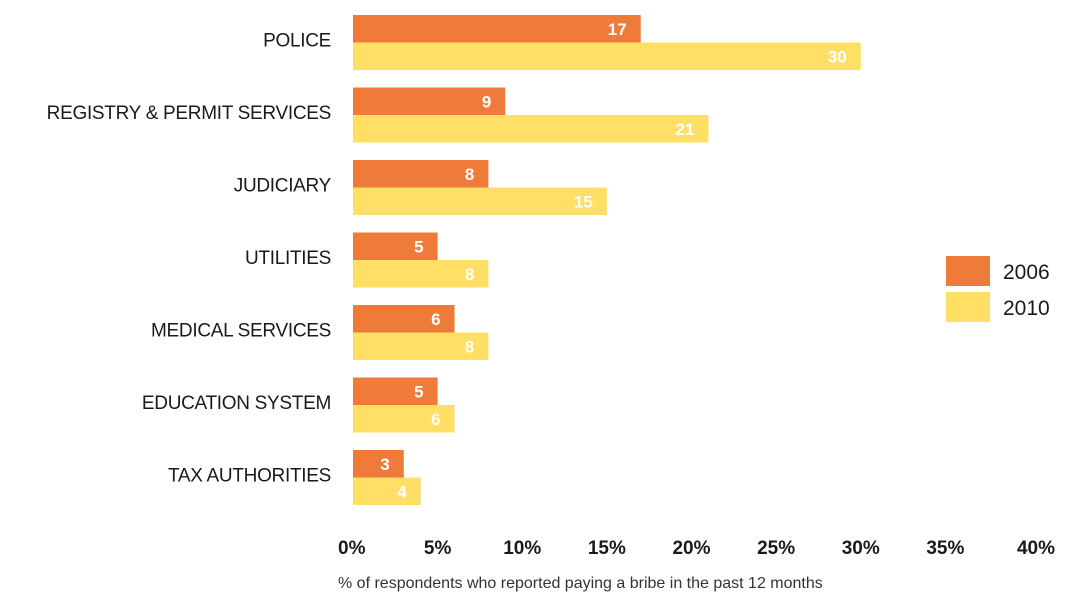 The width and height of the screenshot is (1065, 596). What do you see at coordinates (685, 129) in the screenshot?
I see `bar-value-label-registry-permit-services-2010: 21` at bounding box center [685, 129].